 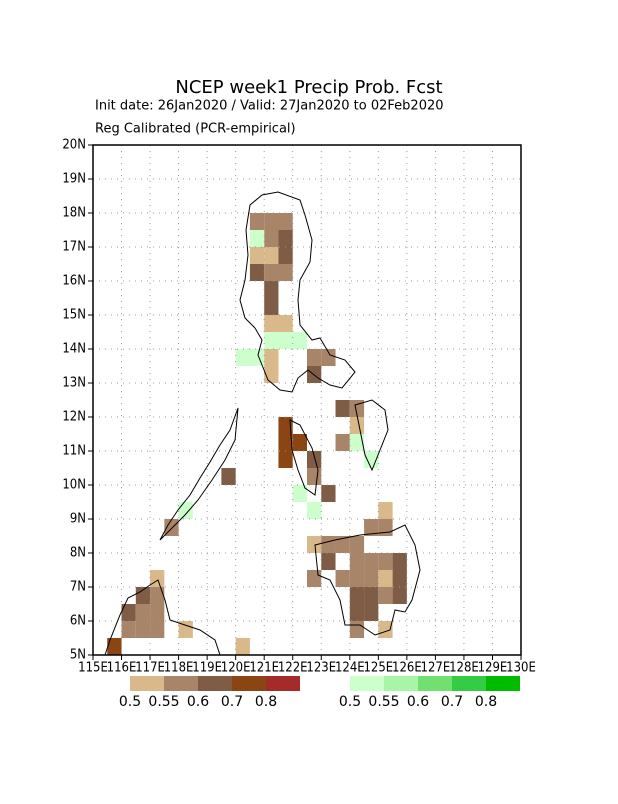 I want to click on x-tick-label: 119E, so click(x=207, y=668).